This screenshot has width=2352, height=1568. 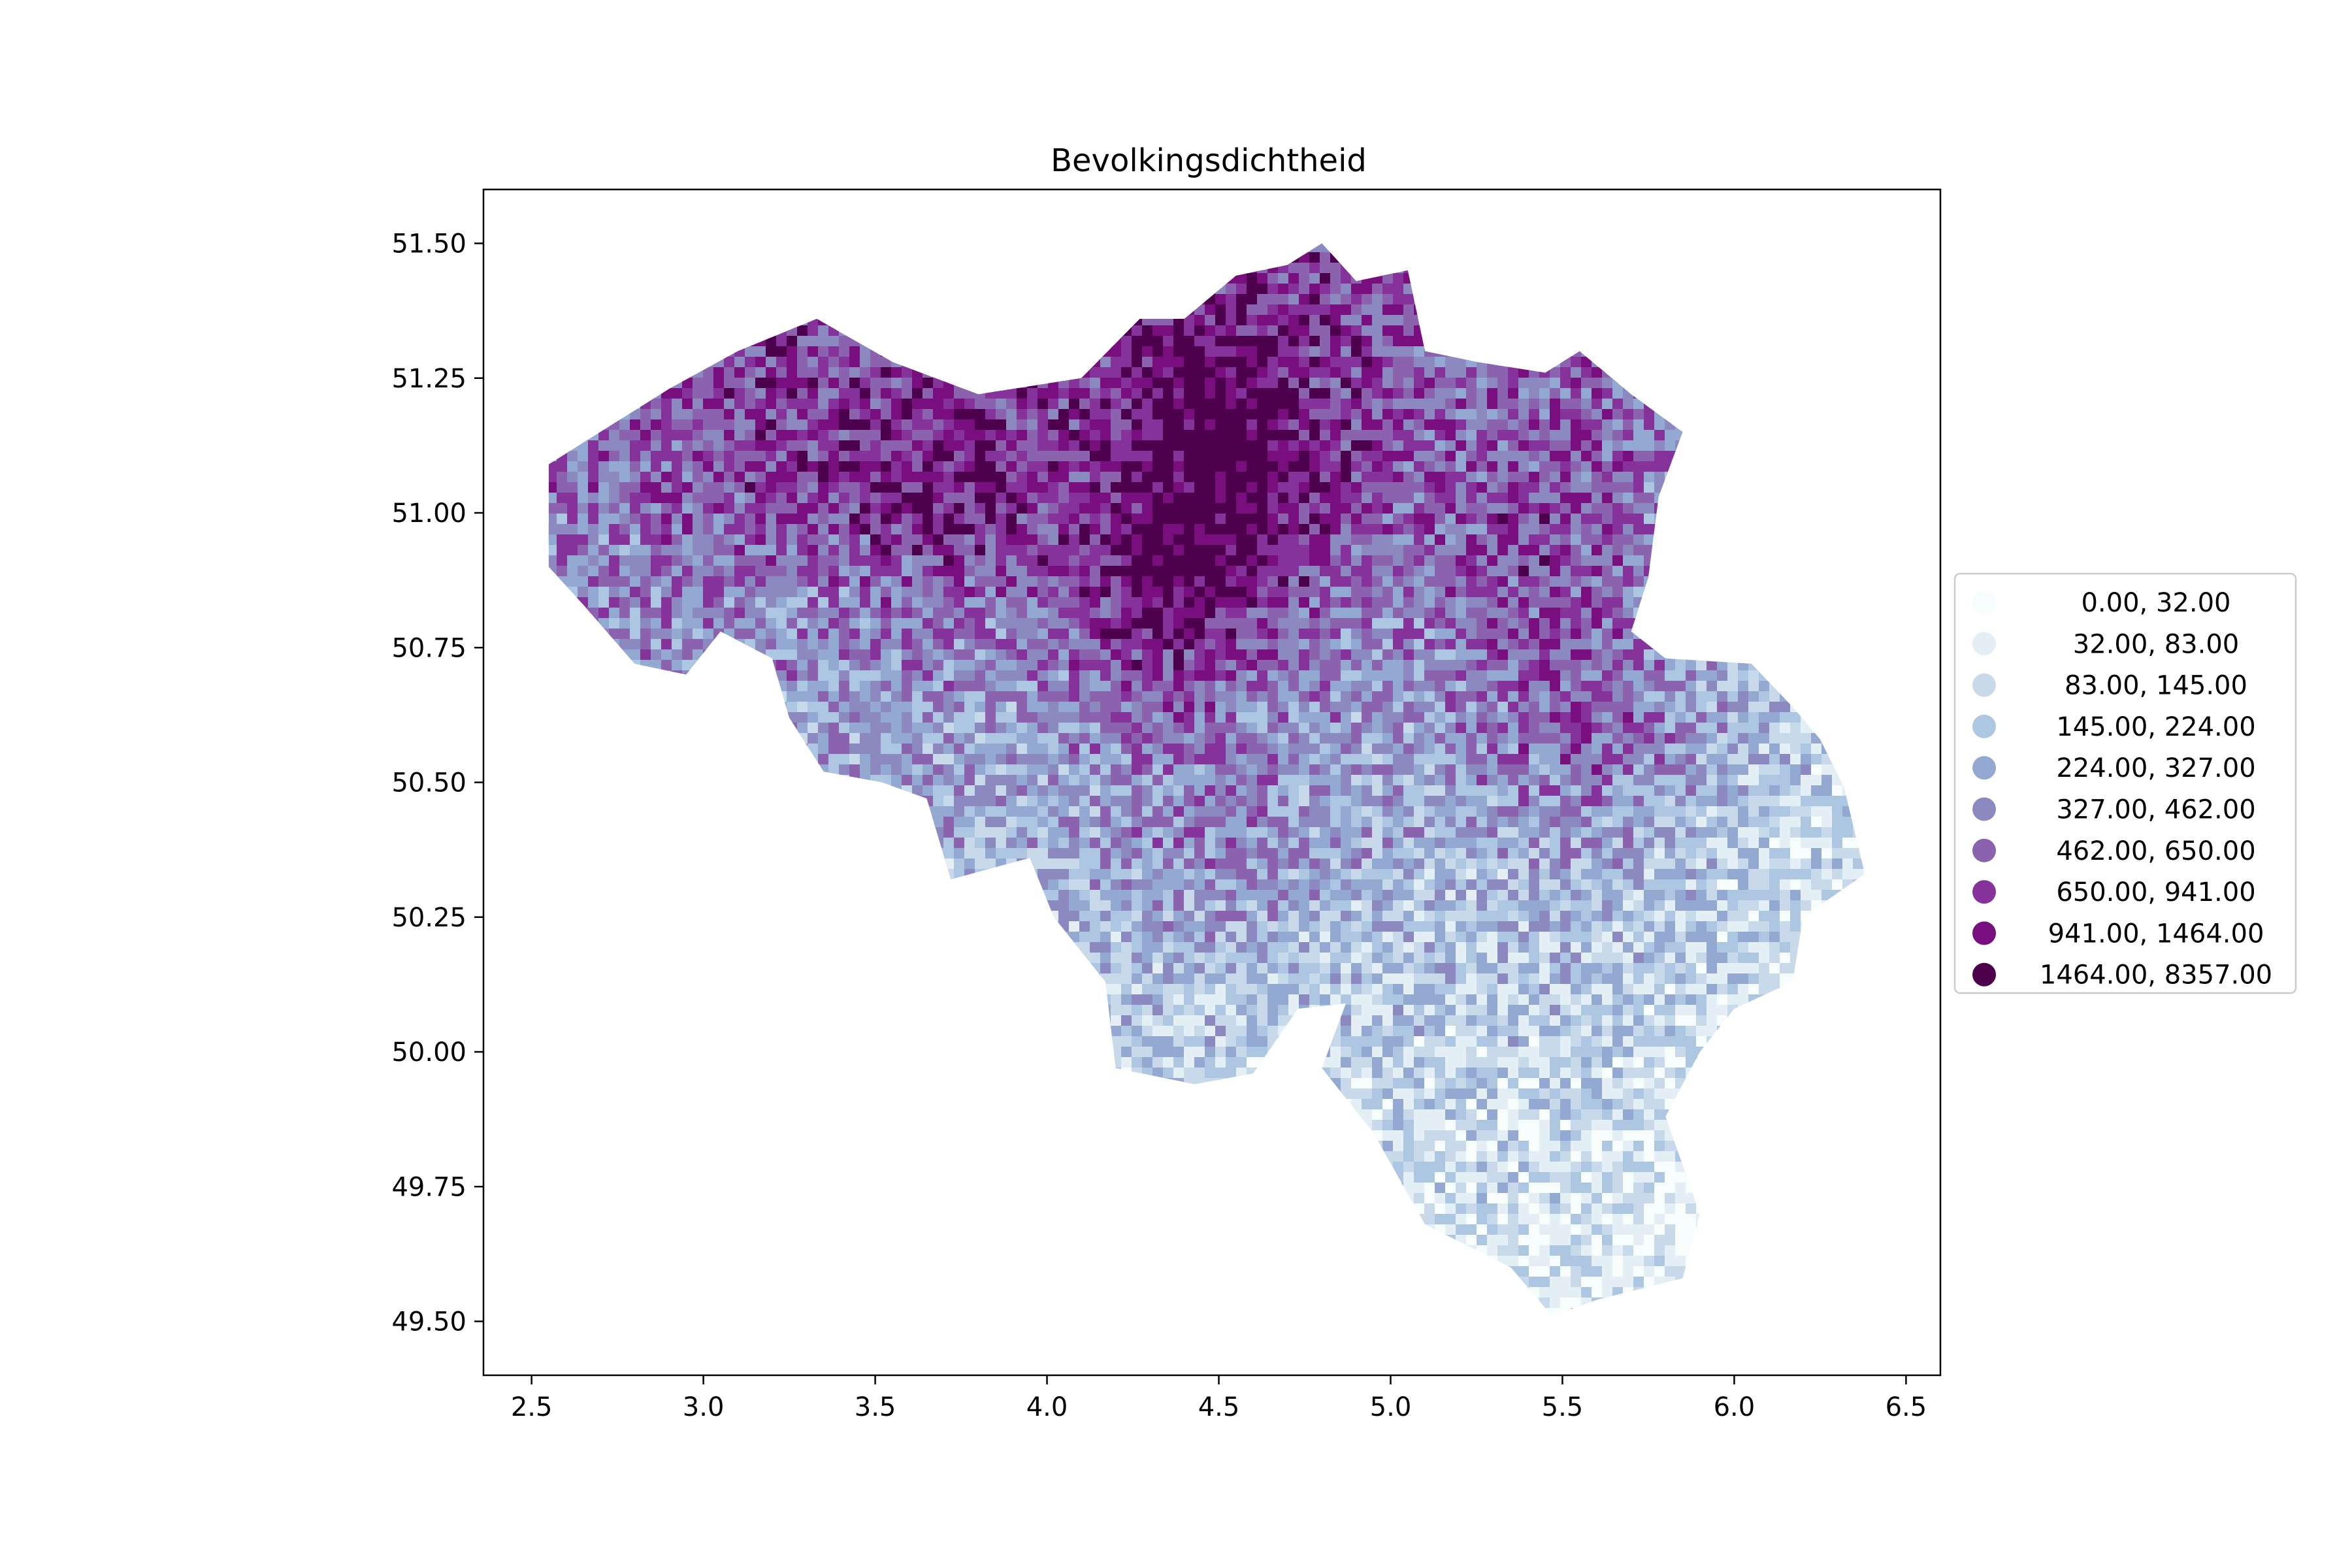 I want to click on x-tick-label: 6.5, so click(x=1906, y=1407).